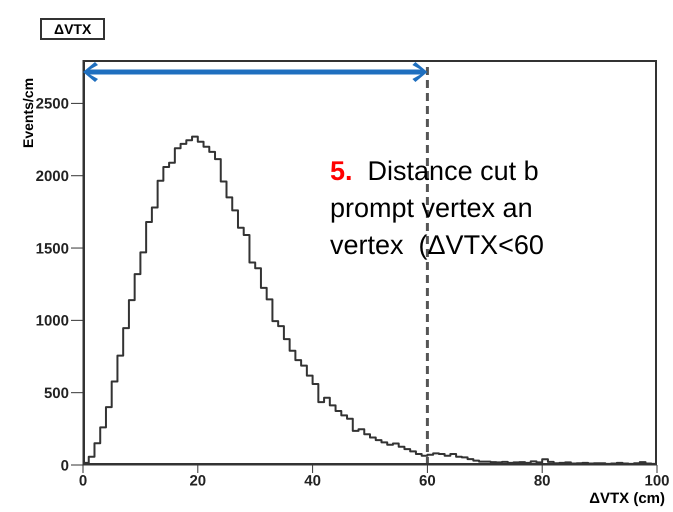  Describe the element at coordinates (627, 498) in the screenshot. I see `x-axis-title: ΔVTX (cm)` at that location.